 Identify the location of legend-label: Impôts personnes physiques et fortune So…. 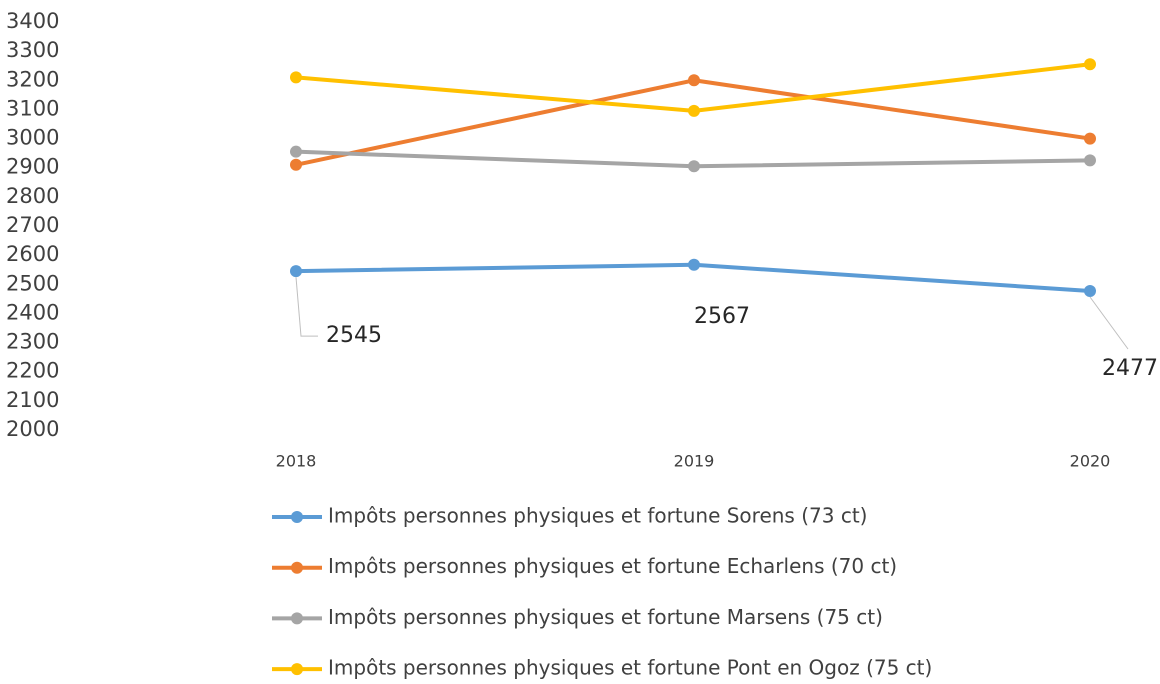
(597, 516).